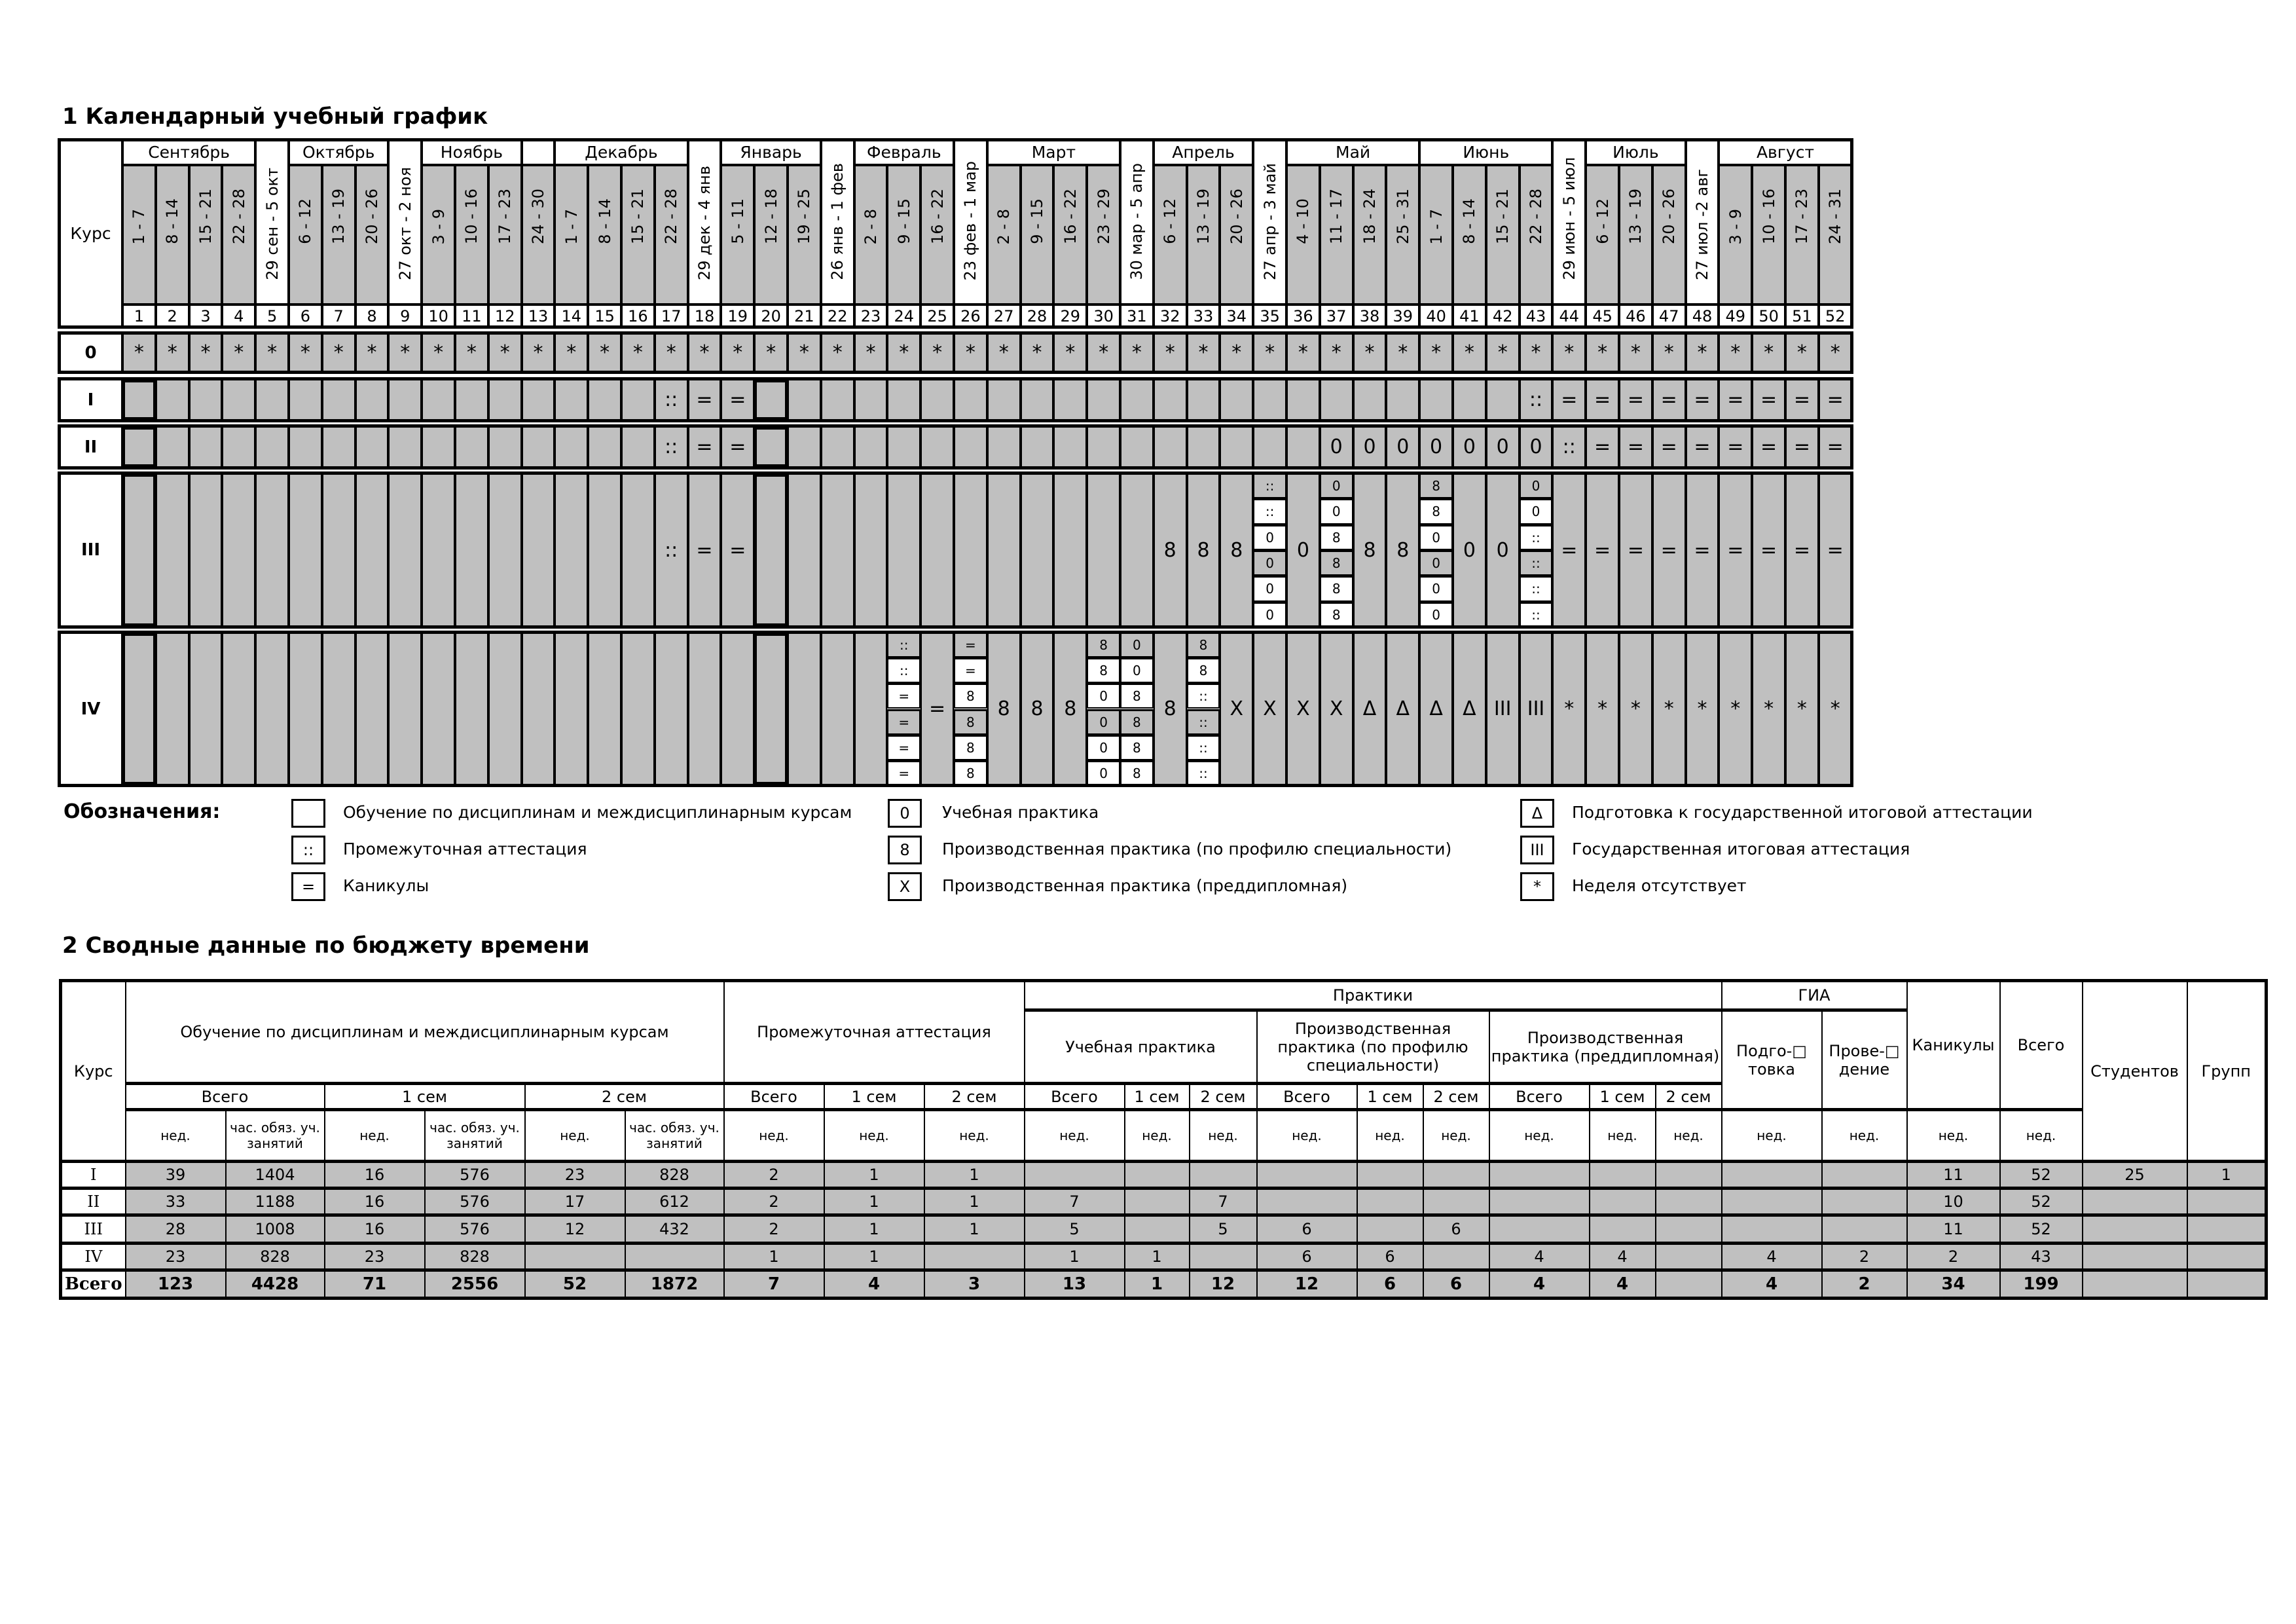  I want to click on week-cell: ::, so click(671, 447).